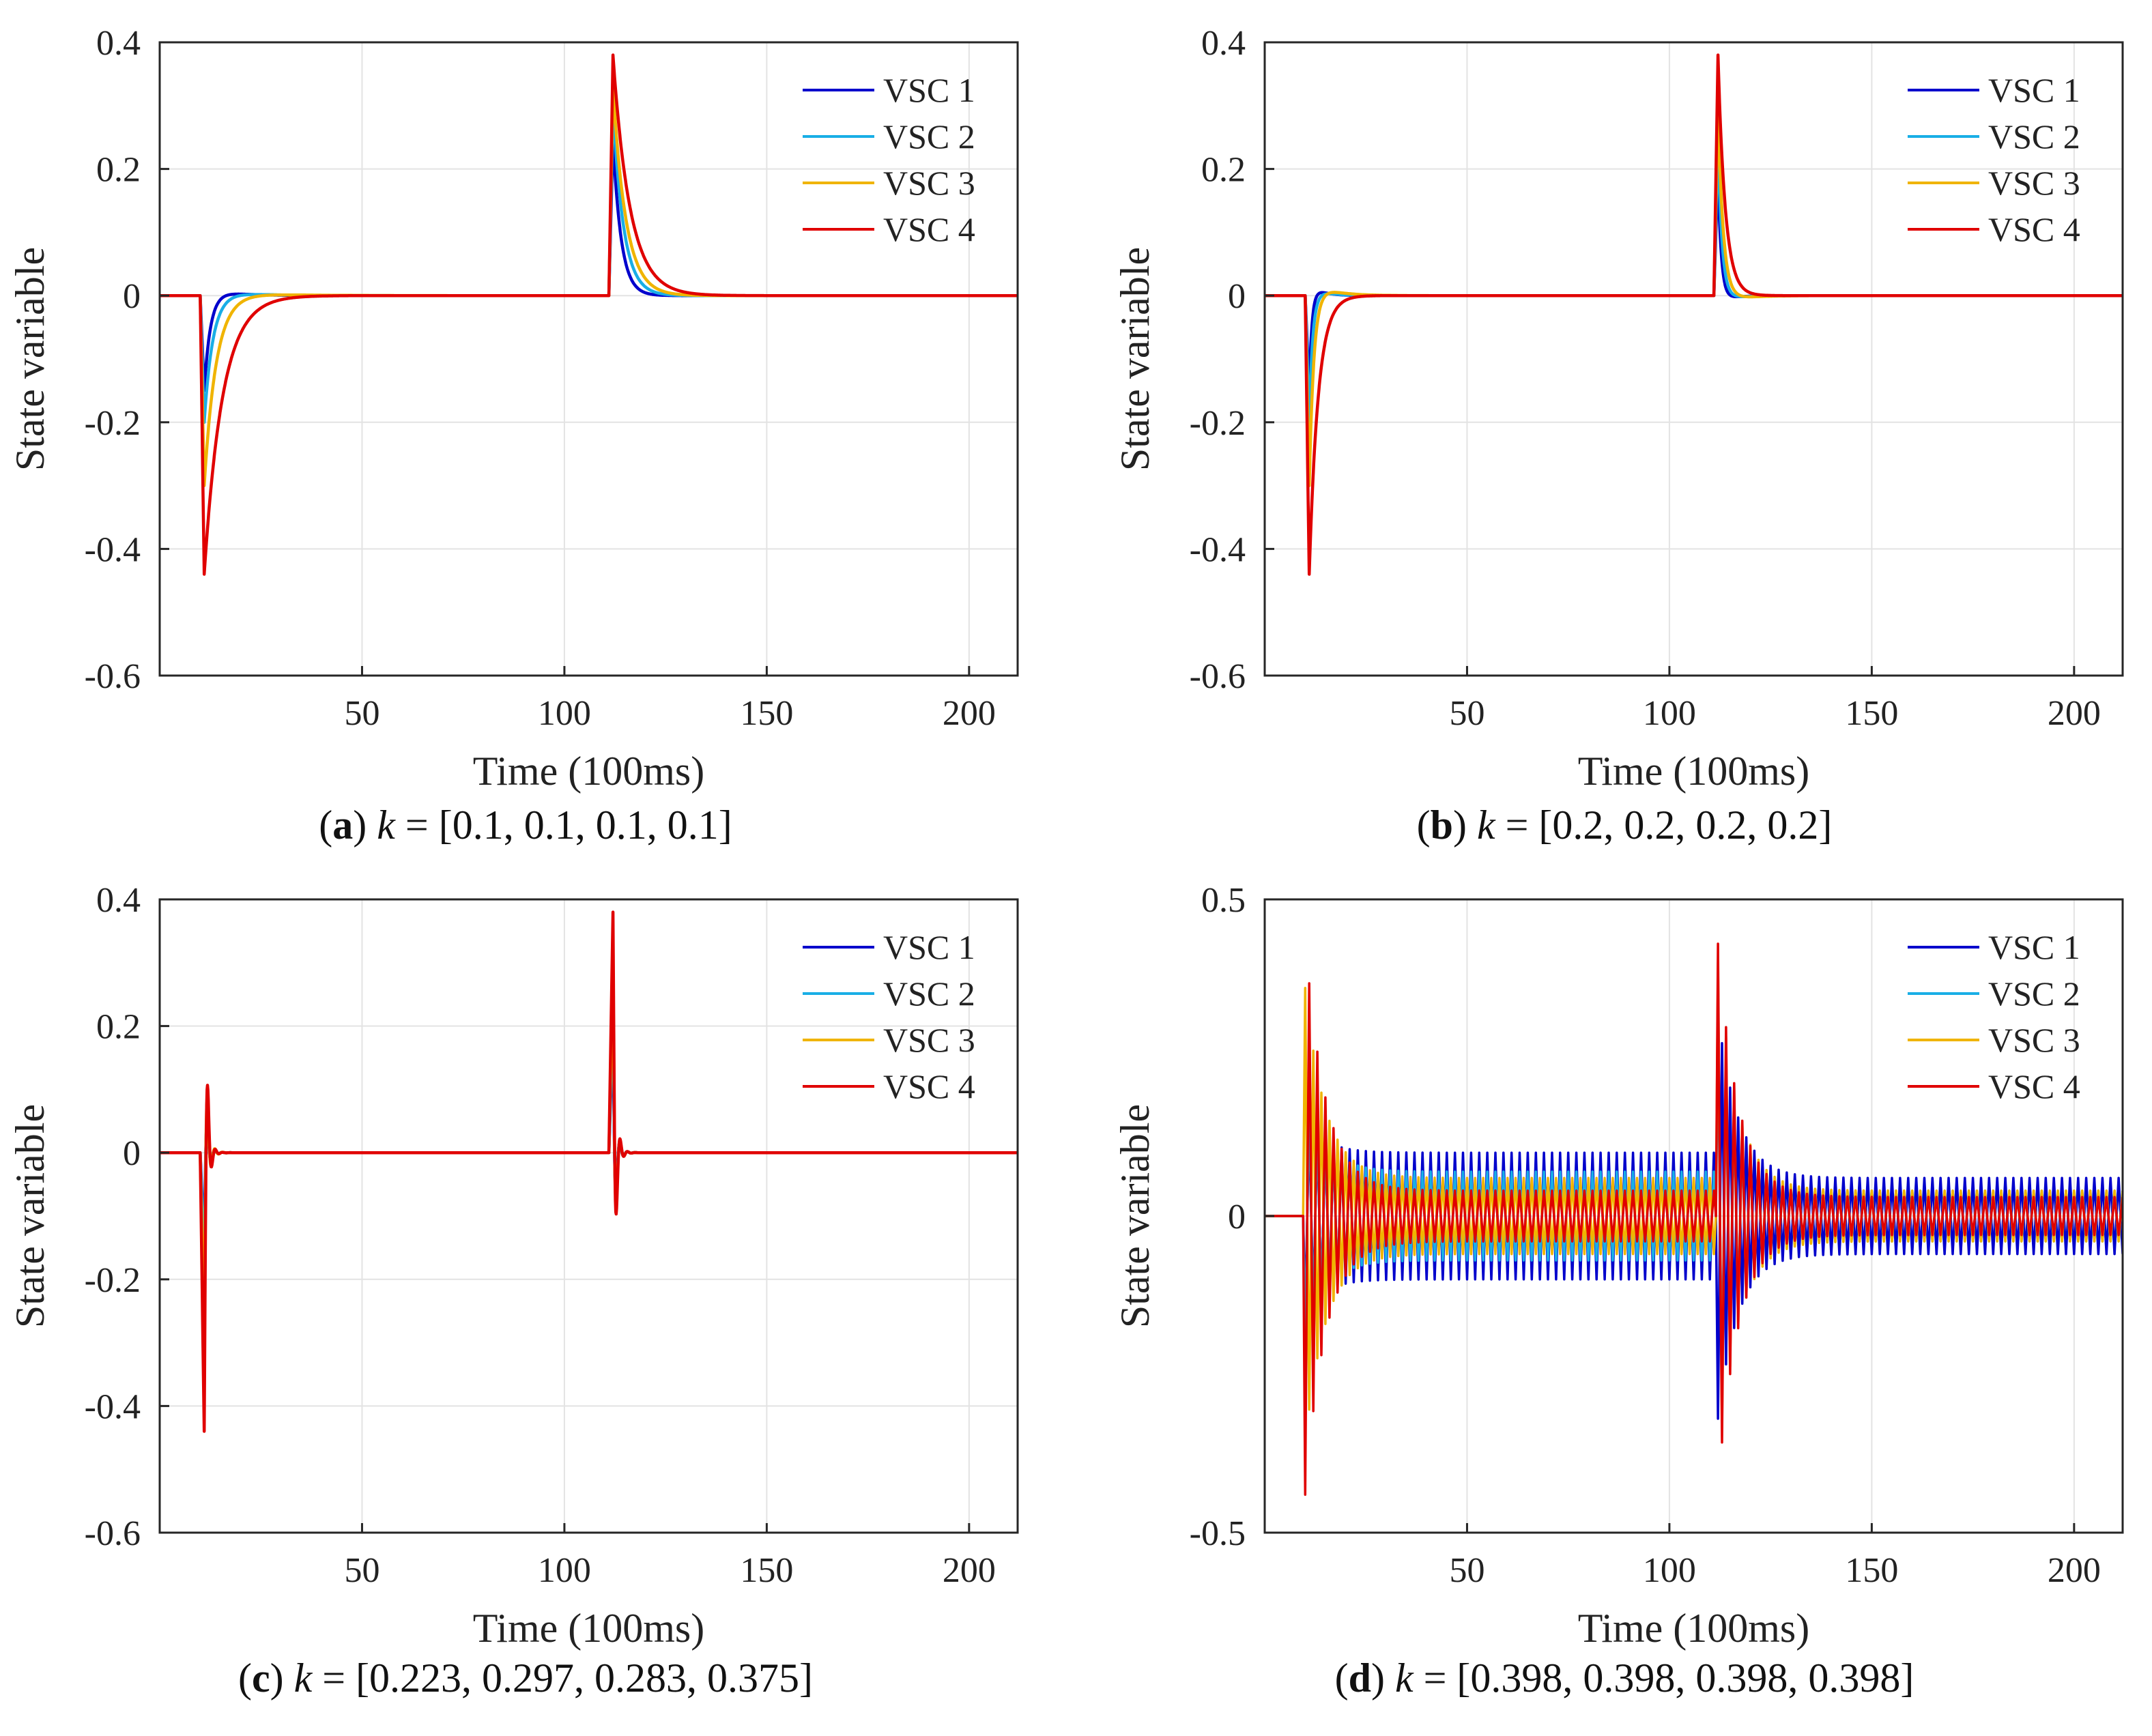  I want to click on panel-caption-d: (d) k = [0.398, 0.398, 0.398, 0.398], so click(1624, 1678).